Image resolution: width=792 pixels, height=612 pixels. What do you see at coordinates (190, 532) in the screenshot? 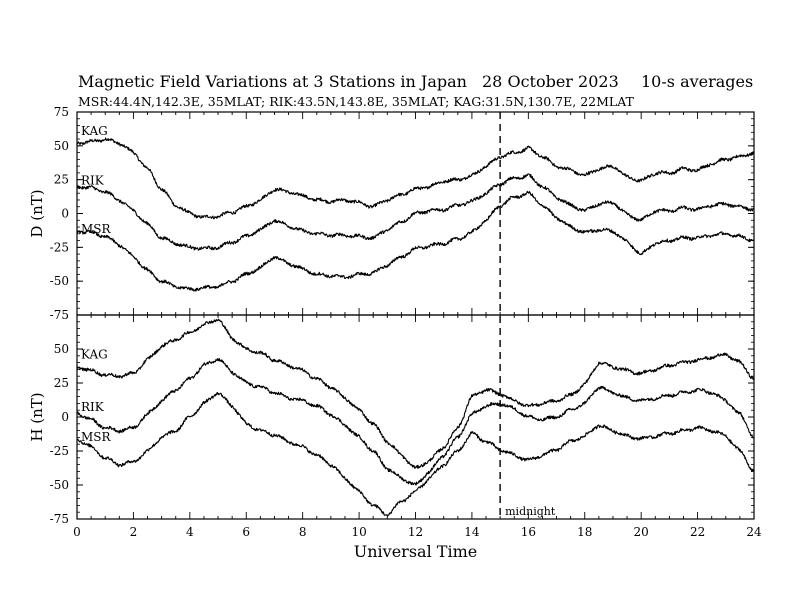
I see `xtick-label: 4` at bounding box center [190, 532].